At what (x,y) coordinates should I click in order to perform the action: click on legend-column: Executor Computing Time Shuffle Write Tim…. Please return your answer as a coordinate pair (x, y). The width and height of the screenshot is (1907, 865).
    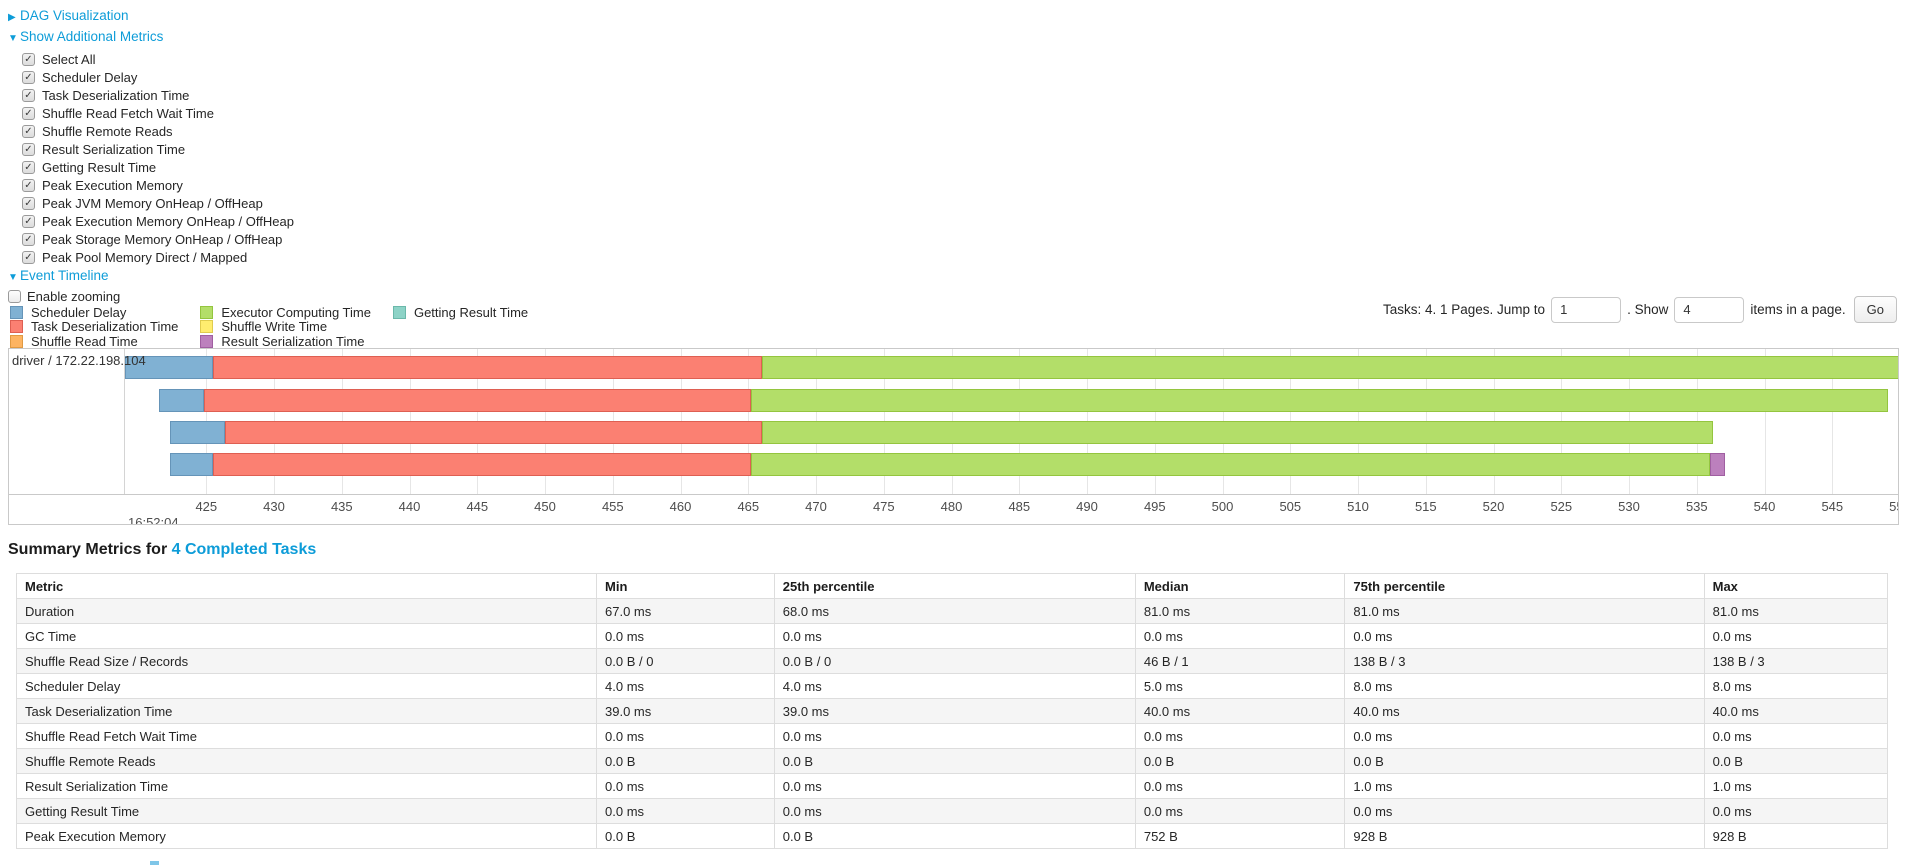
    Looking at the image, I should click on (285, 327).